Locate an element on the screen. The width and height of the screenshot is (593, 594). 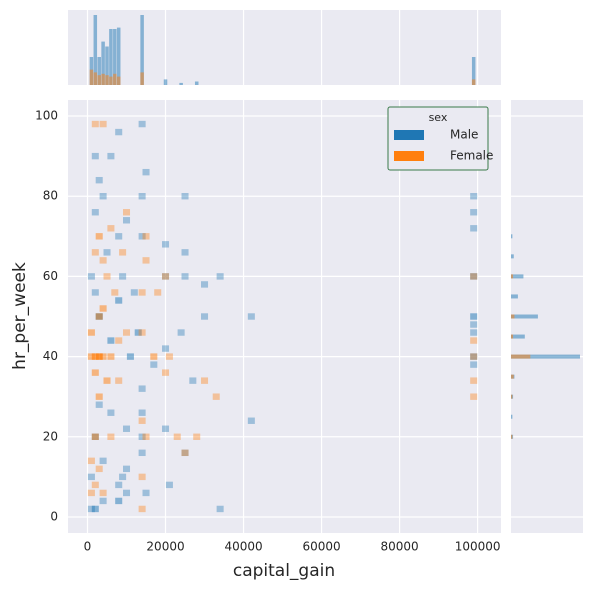
y-tick-label: 0 is located at coordinates (54, 516).